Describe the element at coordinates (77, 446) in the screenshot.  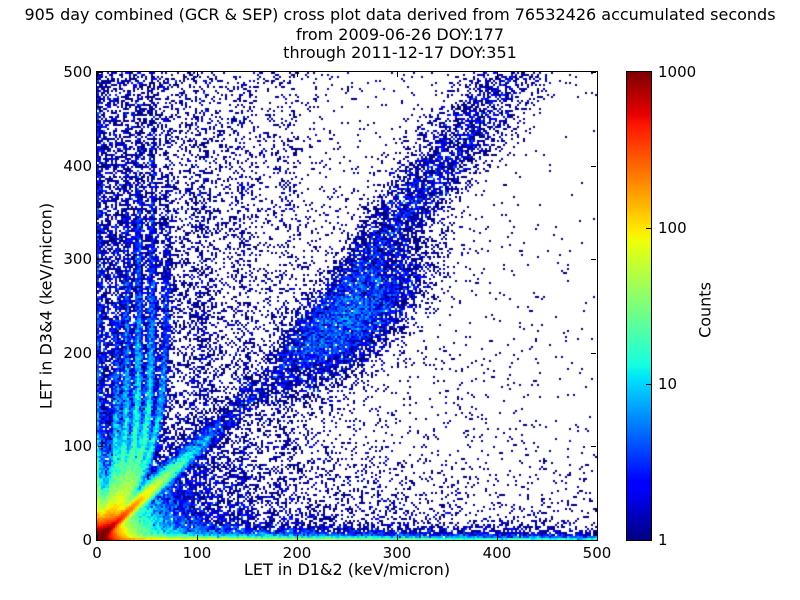
I see `y-tick-label: 100` at that location.